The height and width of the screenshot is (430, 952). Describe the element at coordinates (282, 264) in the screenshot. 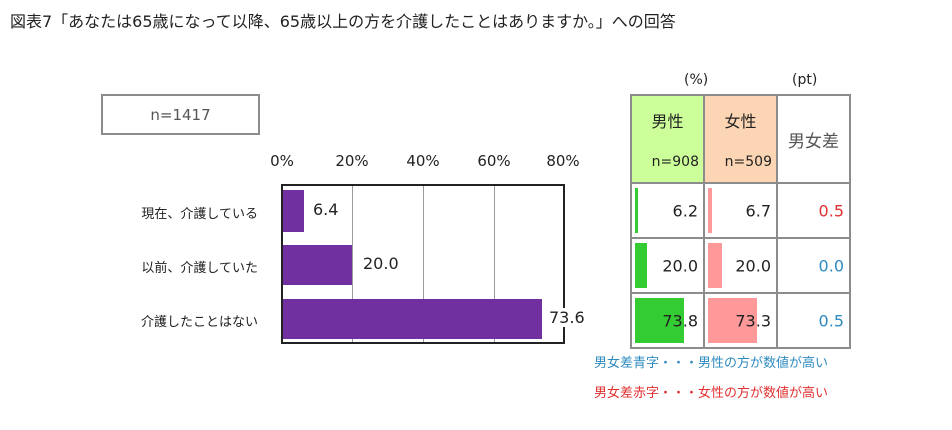

I see `plot-axis` at that location.